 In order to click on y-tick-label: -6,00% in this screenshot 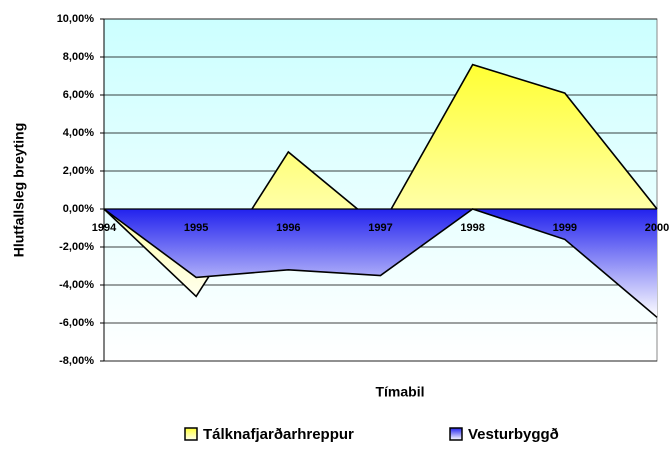, I will do `click(76, 323)`.